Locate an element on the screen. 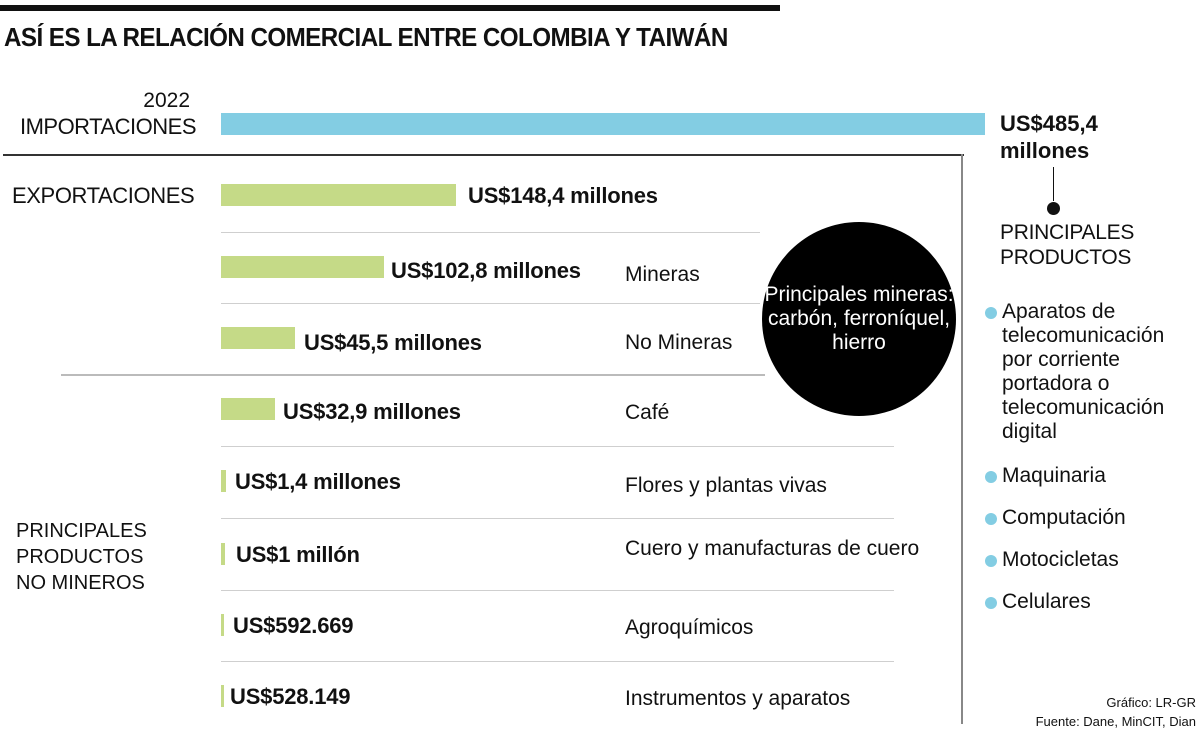 Image resolution: width=1200 pixels, height=736 pixels. import-product-item: Motocicletas is located at coordinates (1092, 560).